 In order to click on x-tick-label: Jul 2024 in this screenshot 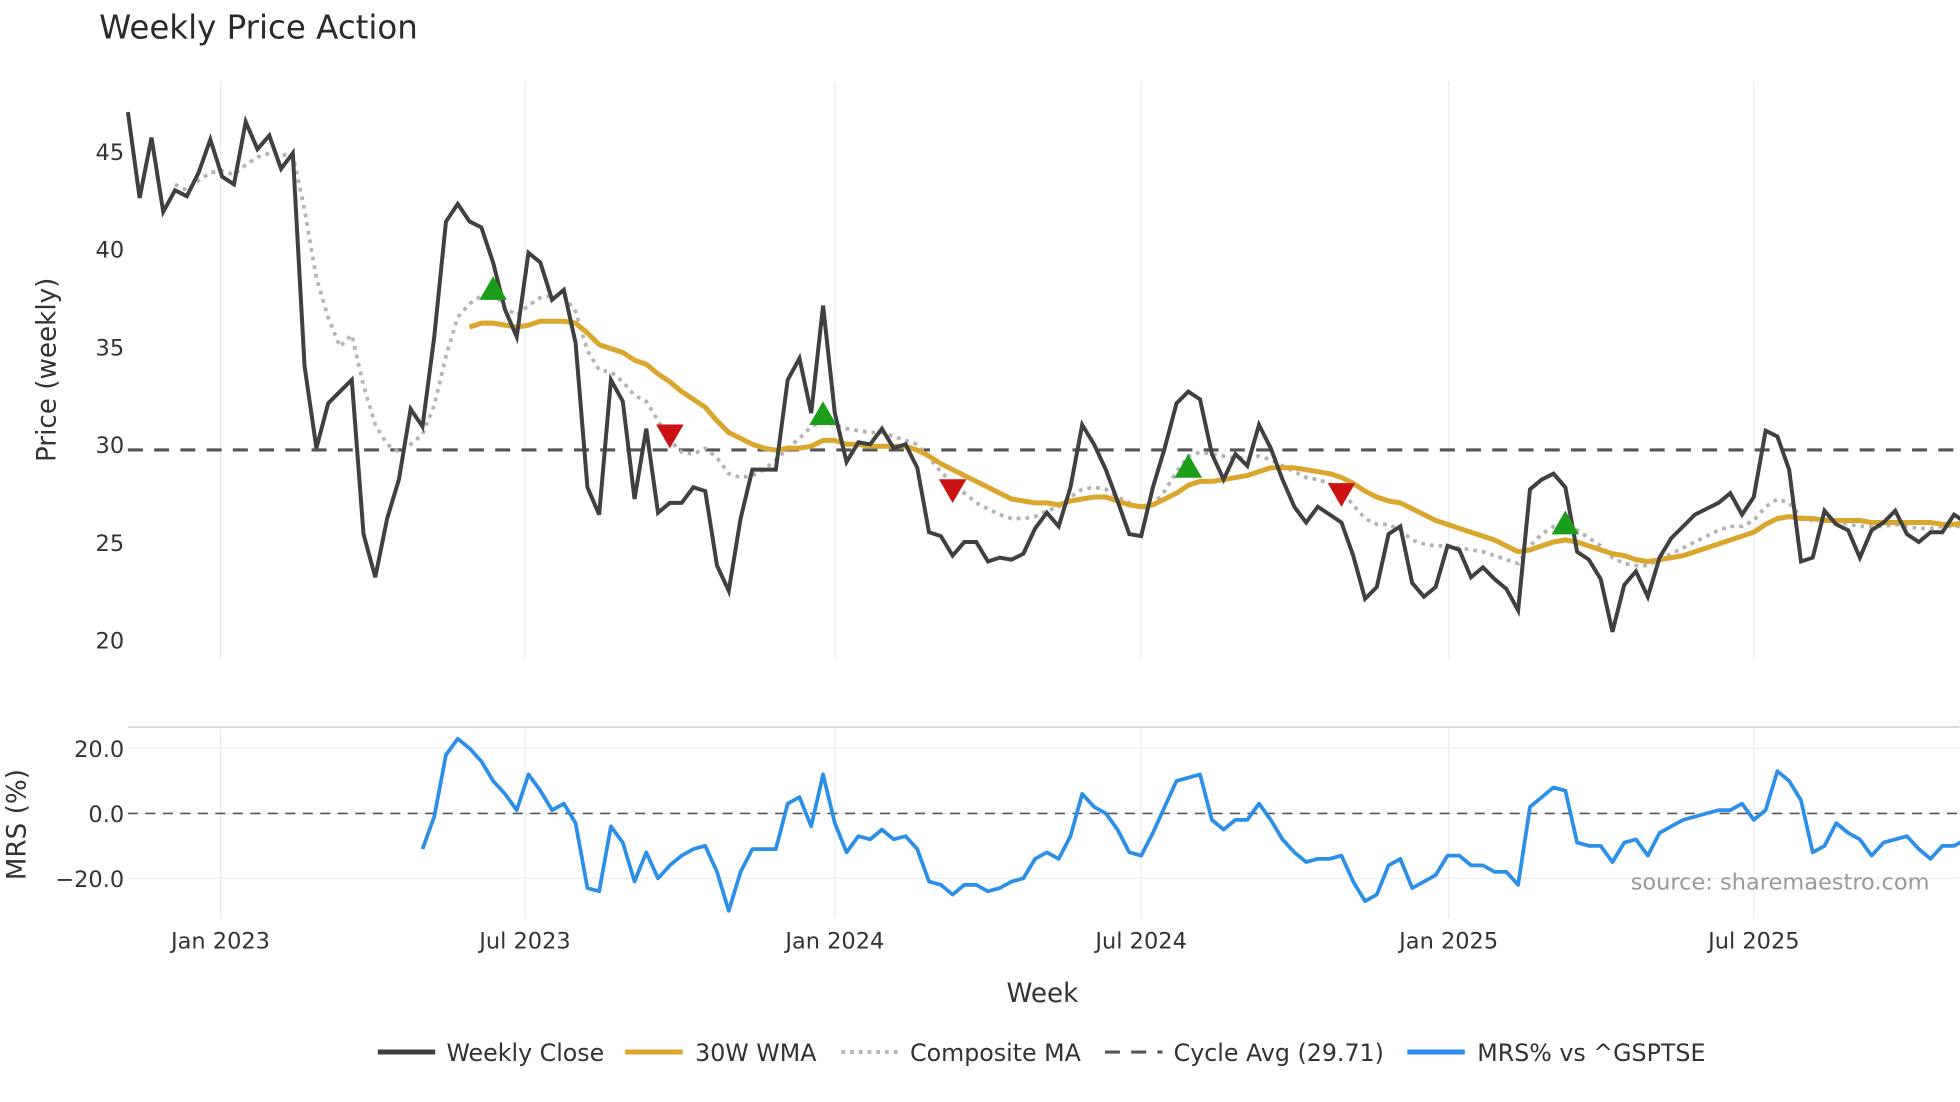, I will do `click(1139, 941)`.